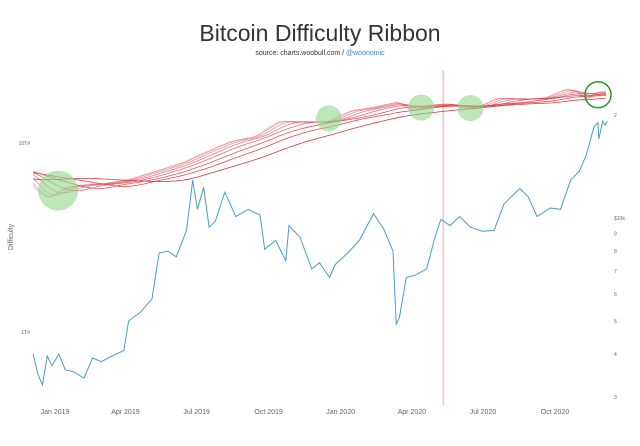 The height and width of the screenshot is (446, 640). I want to click on x-tick-label: Jul 2019, so click(196, 412).